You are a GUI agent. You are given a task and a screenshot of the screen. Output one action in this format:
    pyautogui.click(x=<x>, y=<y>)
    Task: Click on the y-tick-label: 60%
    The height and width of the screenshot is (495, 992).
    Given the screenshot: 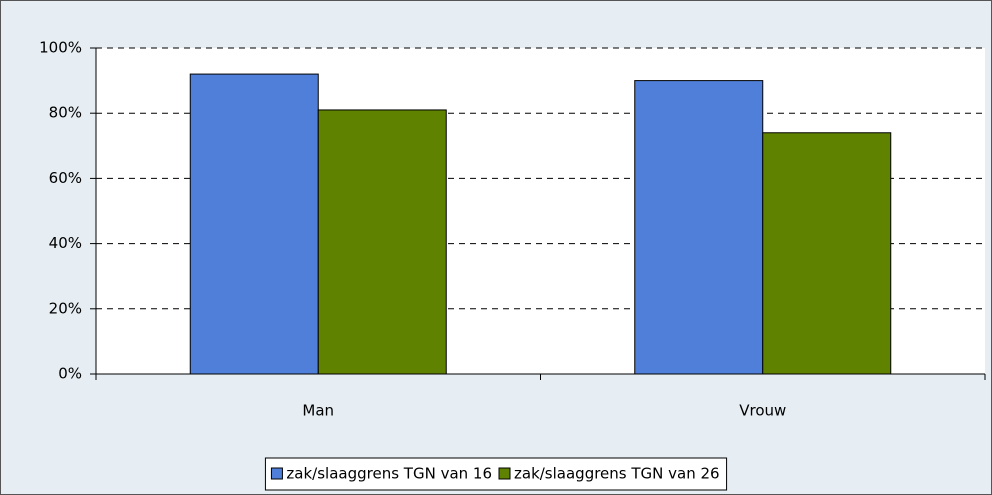 What is the action you would take?
    pyautogui.click(x=65, y=178)
    